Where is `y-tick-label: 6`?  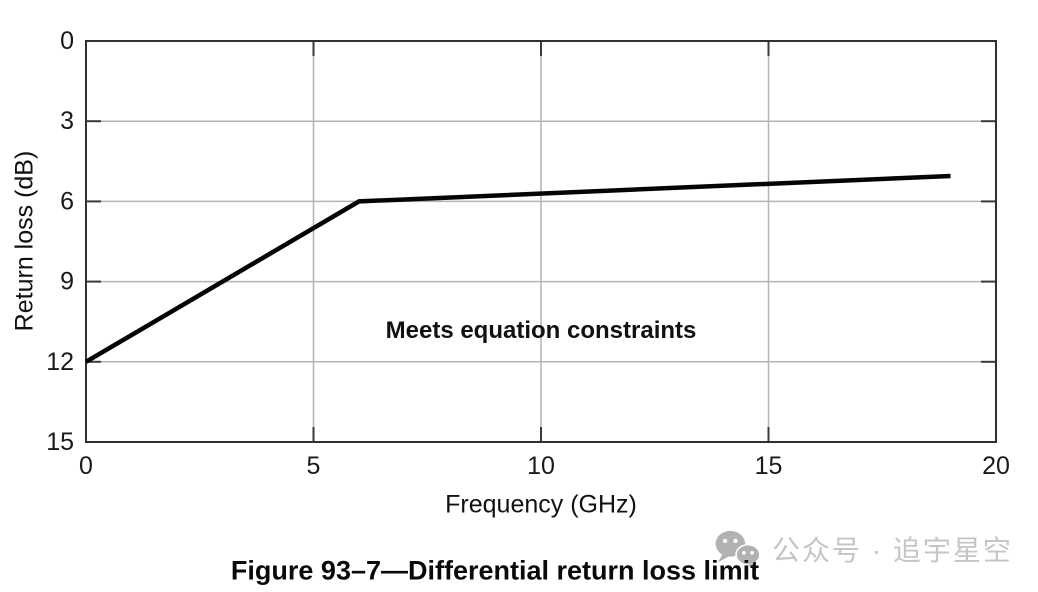 y-tick-label: 6 is located at coordinates (67, 201).